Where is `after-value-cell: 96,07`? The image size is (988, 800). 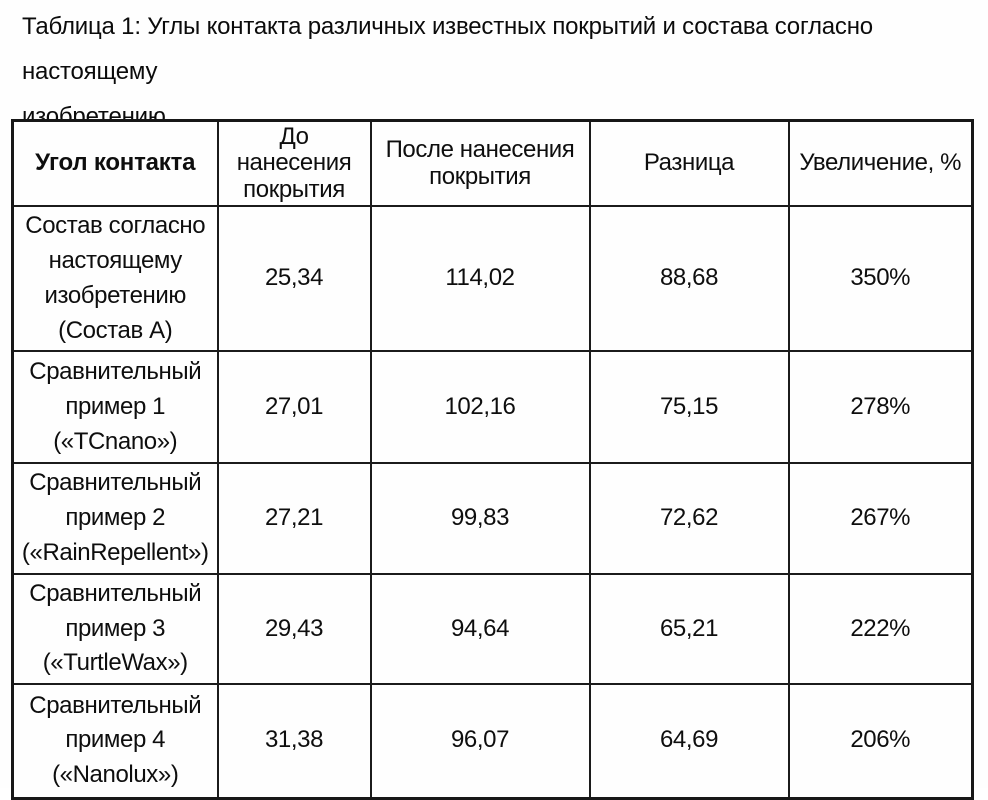 after-value-cell: 96,07 is located at coordinates (480, 741).